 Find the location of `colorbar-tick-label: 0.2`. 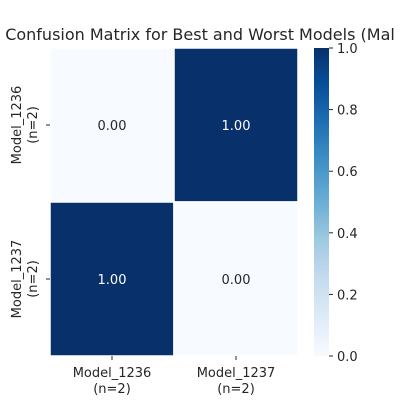

colorbar-tick-label: 0.2 is located at coordinates (347, 295).